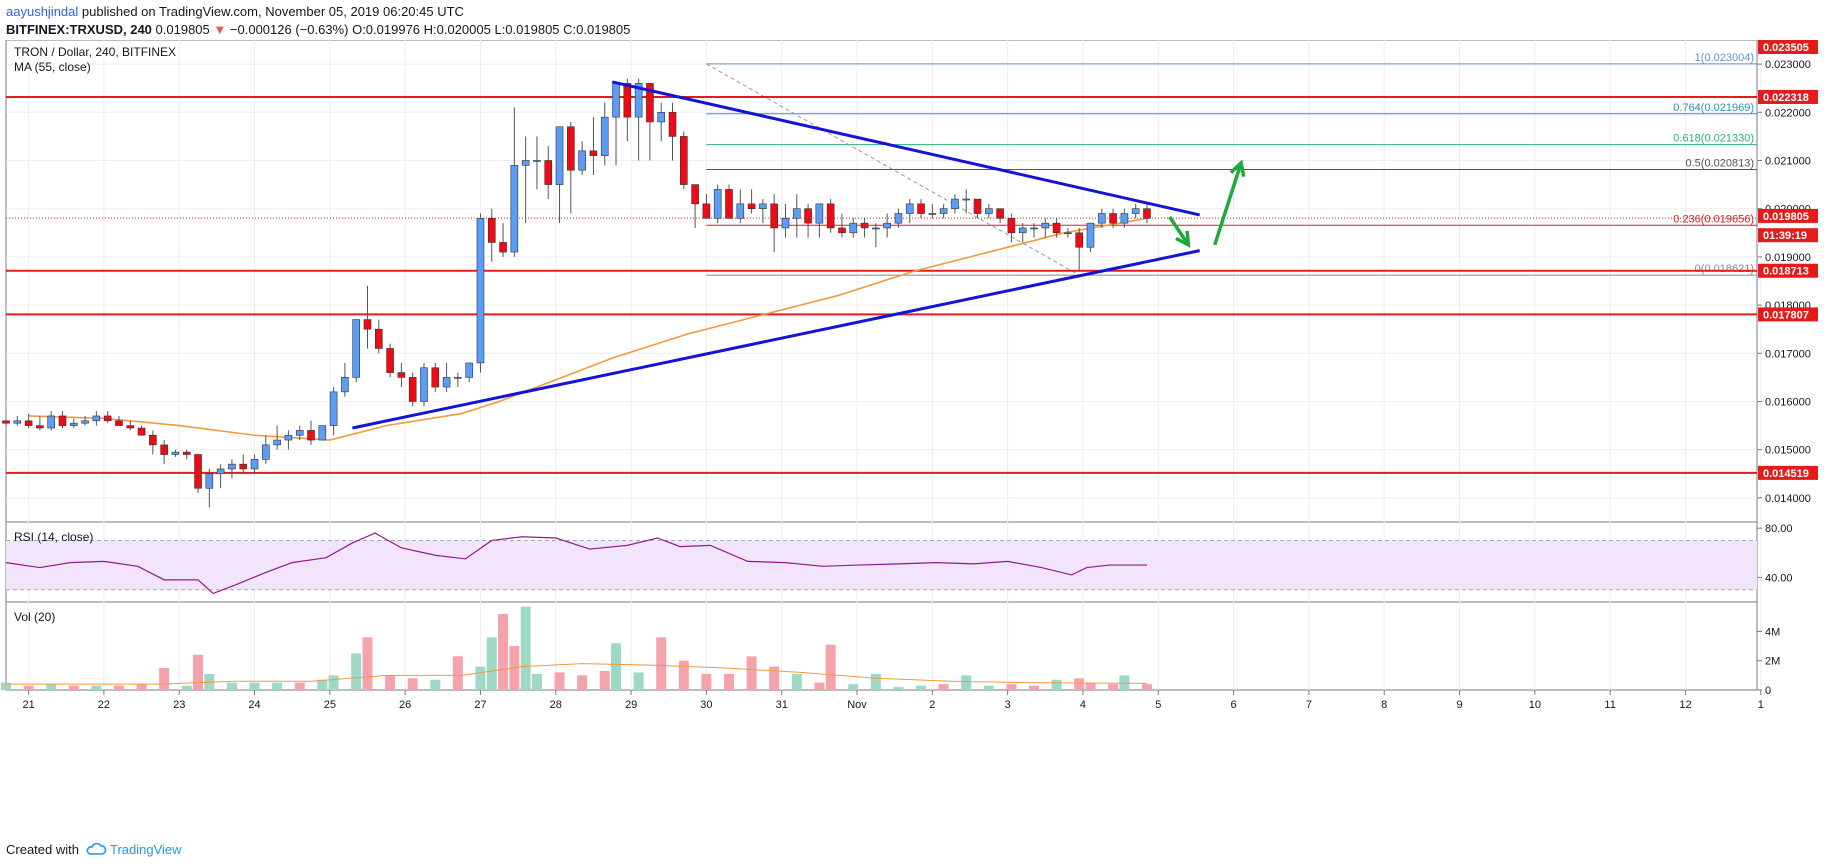 This screenshot has height=868, width=1828. What do you see at coordinates (28, 705) in the screenshot?
I see `x-tick-label: 21` at bounding box center [28, 705].